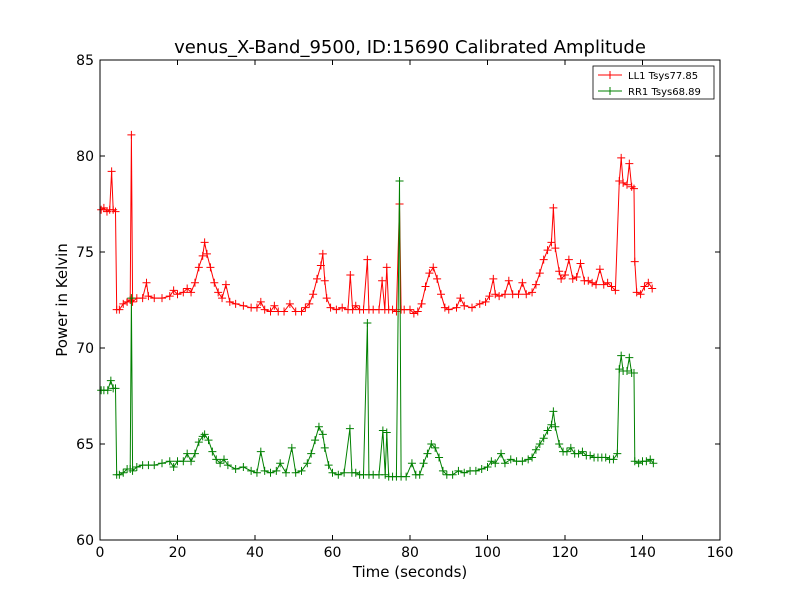  What do you see at coordinates (85, 541) in the screenshot?
I see `y-tick-label: 60` at bounding box center [85, 541].